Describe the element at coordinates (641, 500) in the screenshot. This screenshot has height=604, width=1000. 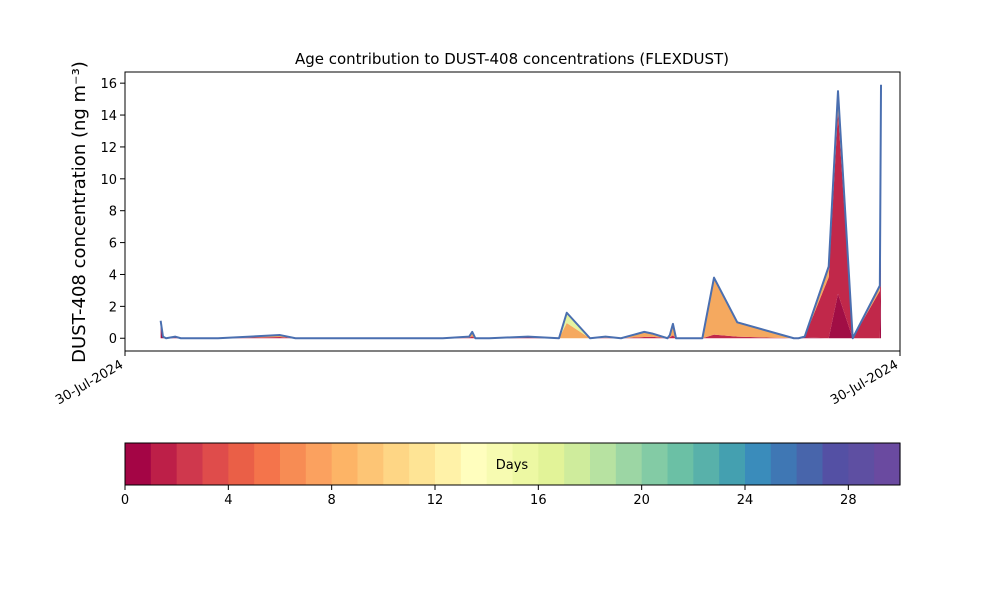
I see `colorbar-tick-label: 20` at that location.